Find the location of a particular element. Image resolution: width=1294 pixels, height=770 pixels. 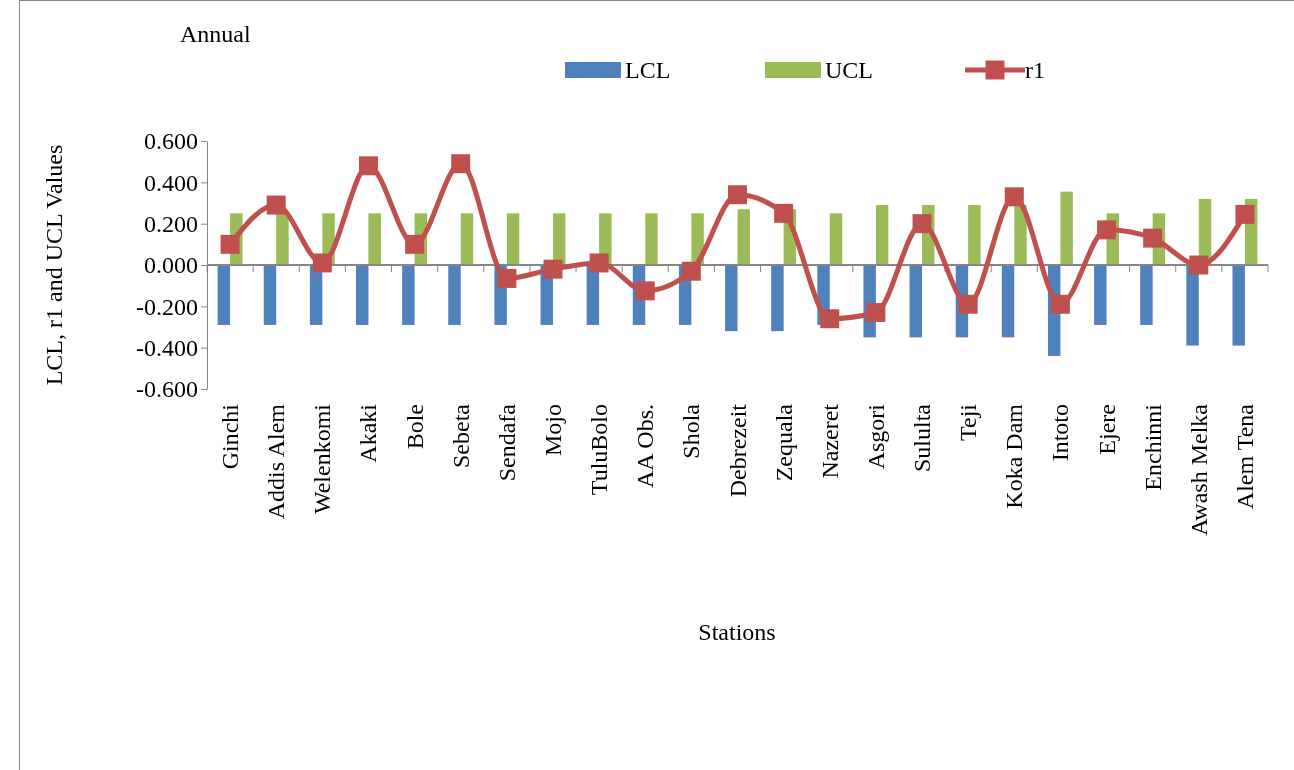

x-tick-label: Alem Tena is located at coordinates (1244, 456).